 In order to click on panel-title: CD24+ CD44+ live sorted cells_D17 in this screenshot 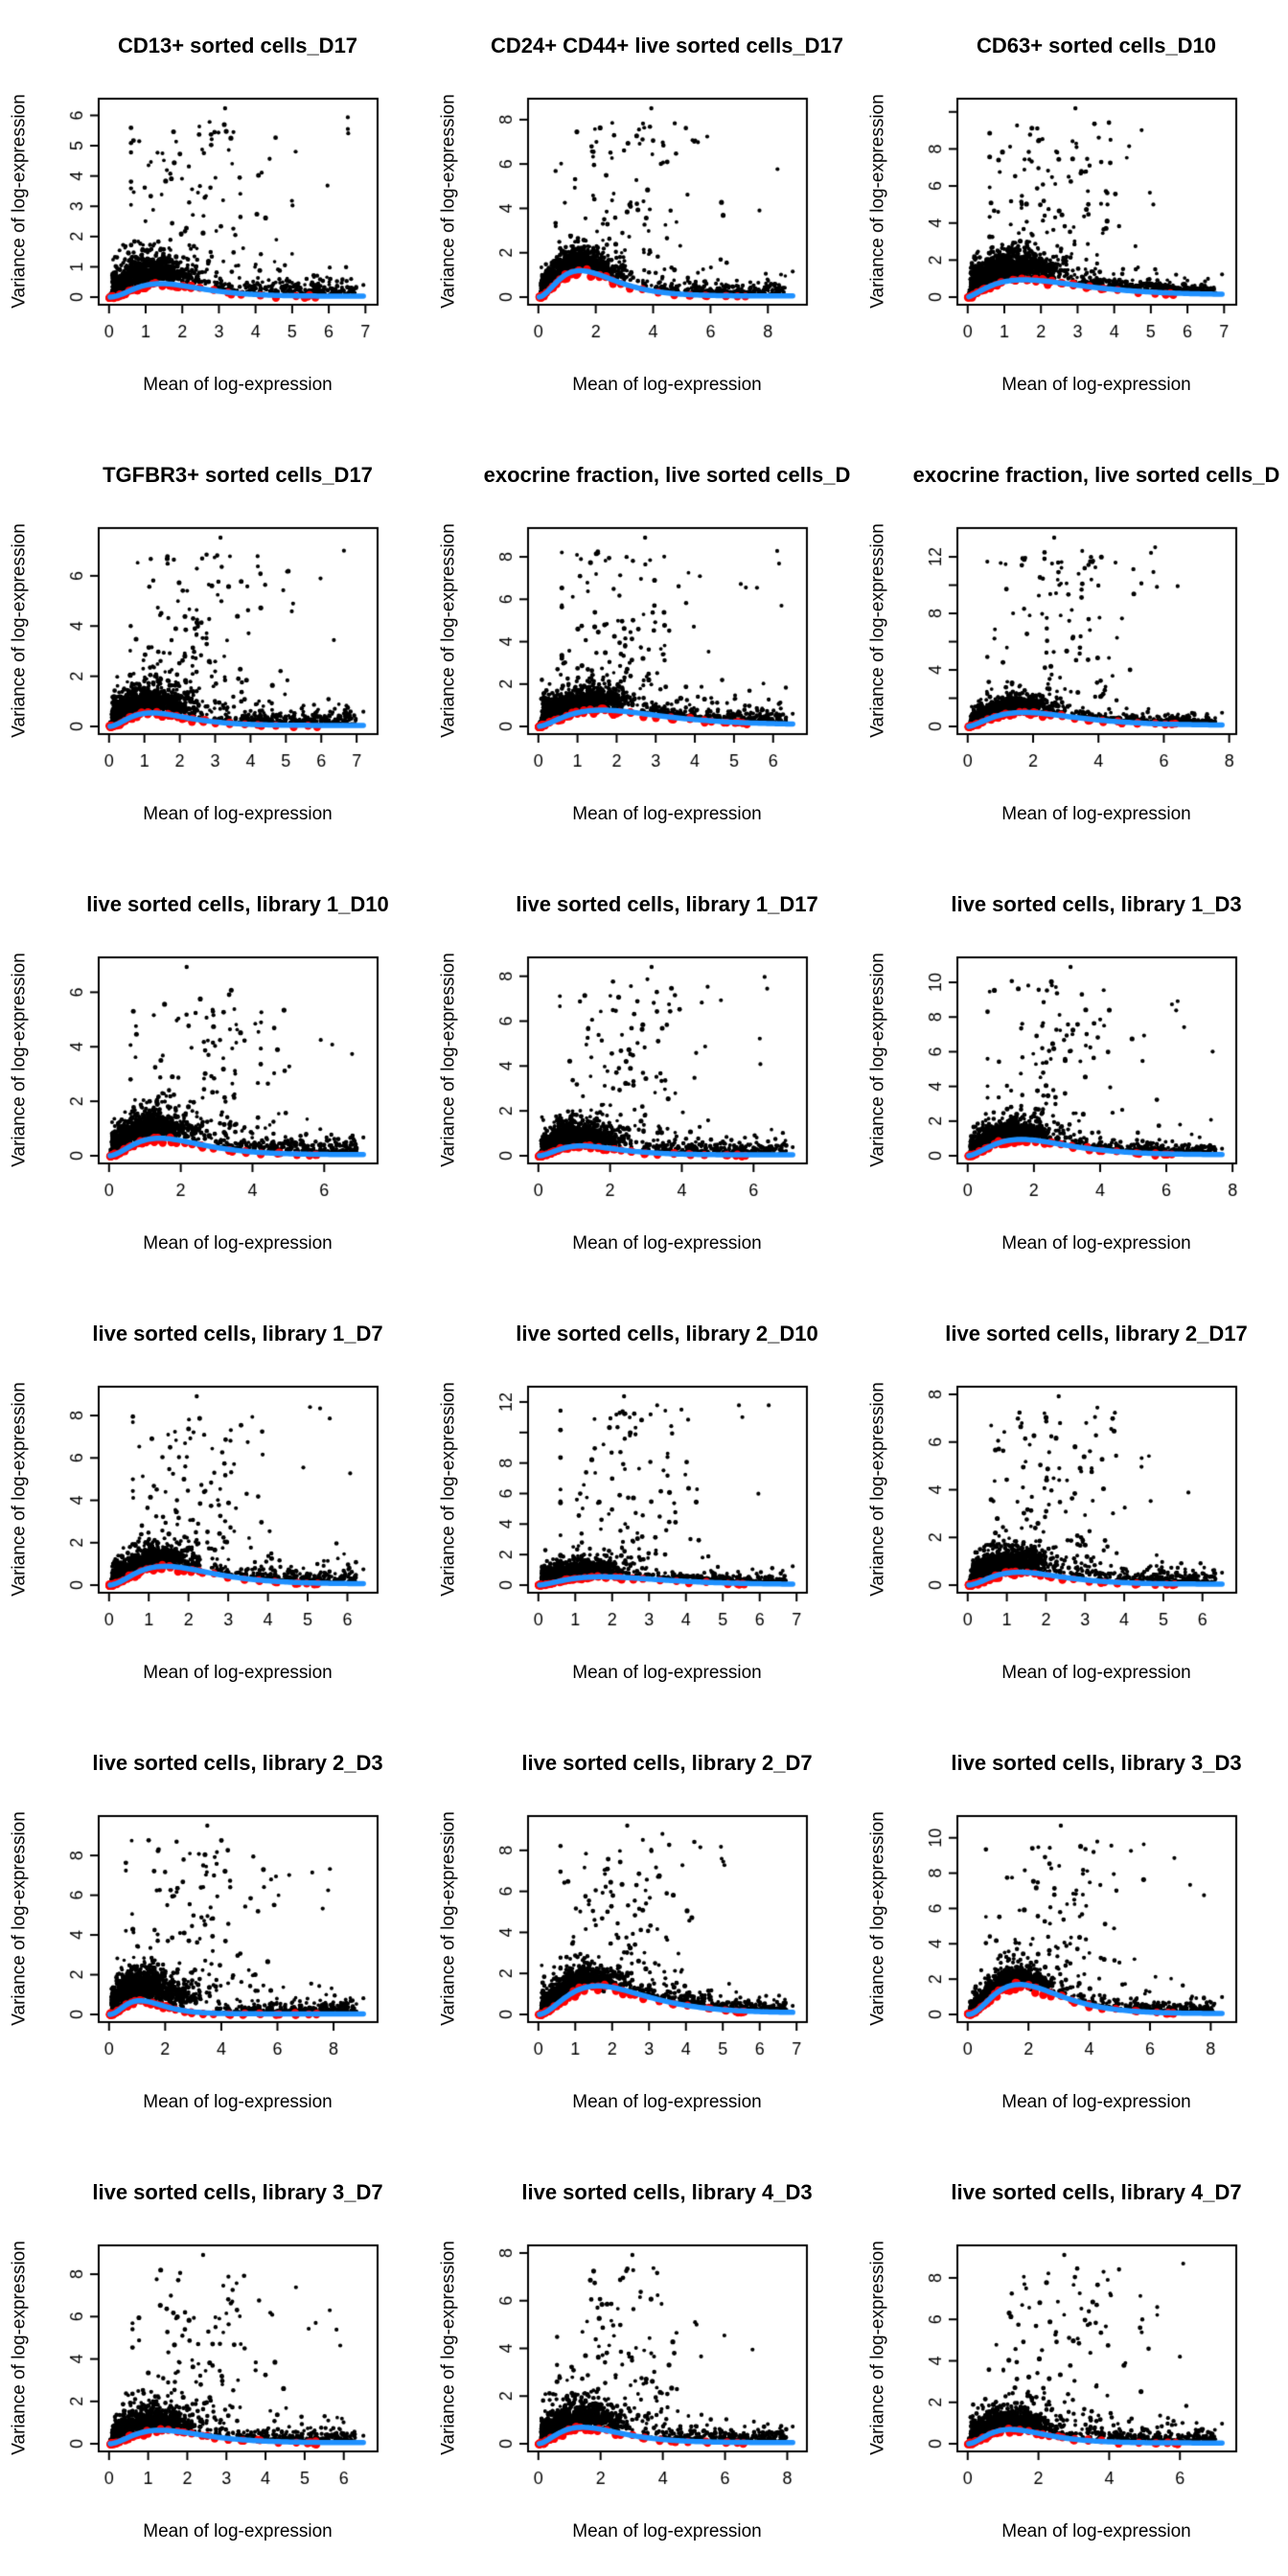, I will do `click(667, 46)`.